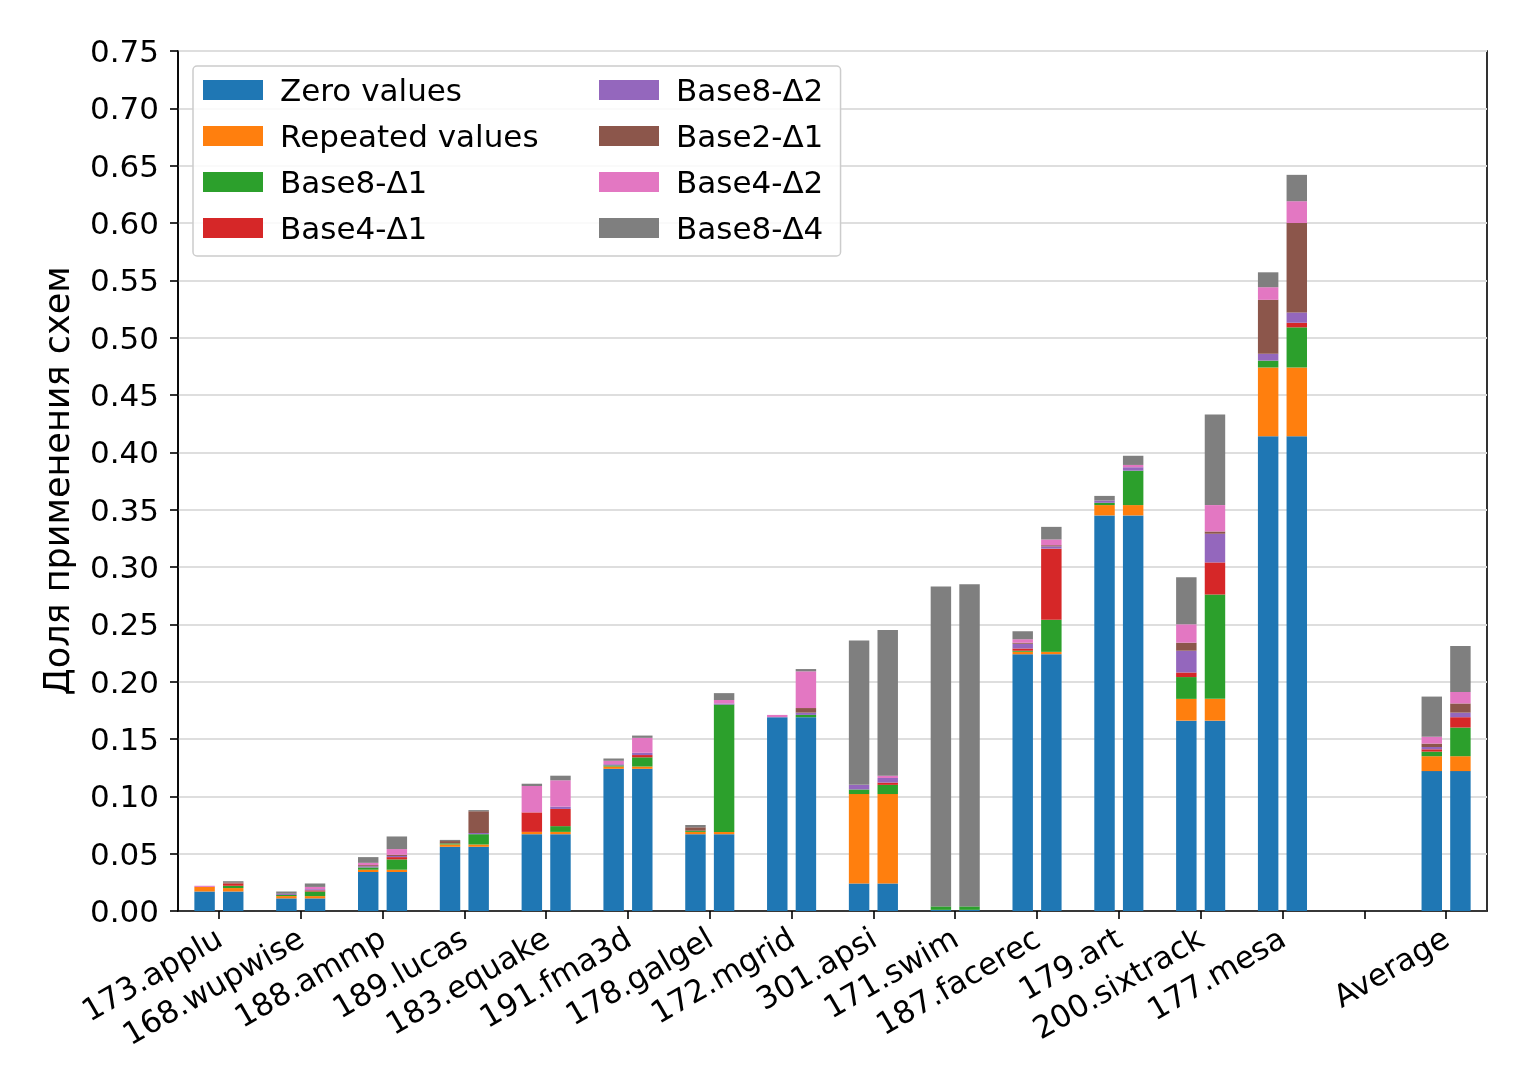 This screenshot has width=1516, height=1083. I want to click on y-tick-label: 0.25, so click(124, 624).